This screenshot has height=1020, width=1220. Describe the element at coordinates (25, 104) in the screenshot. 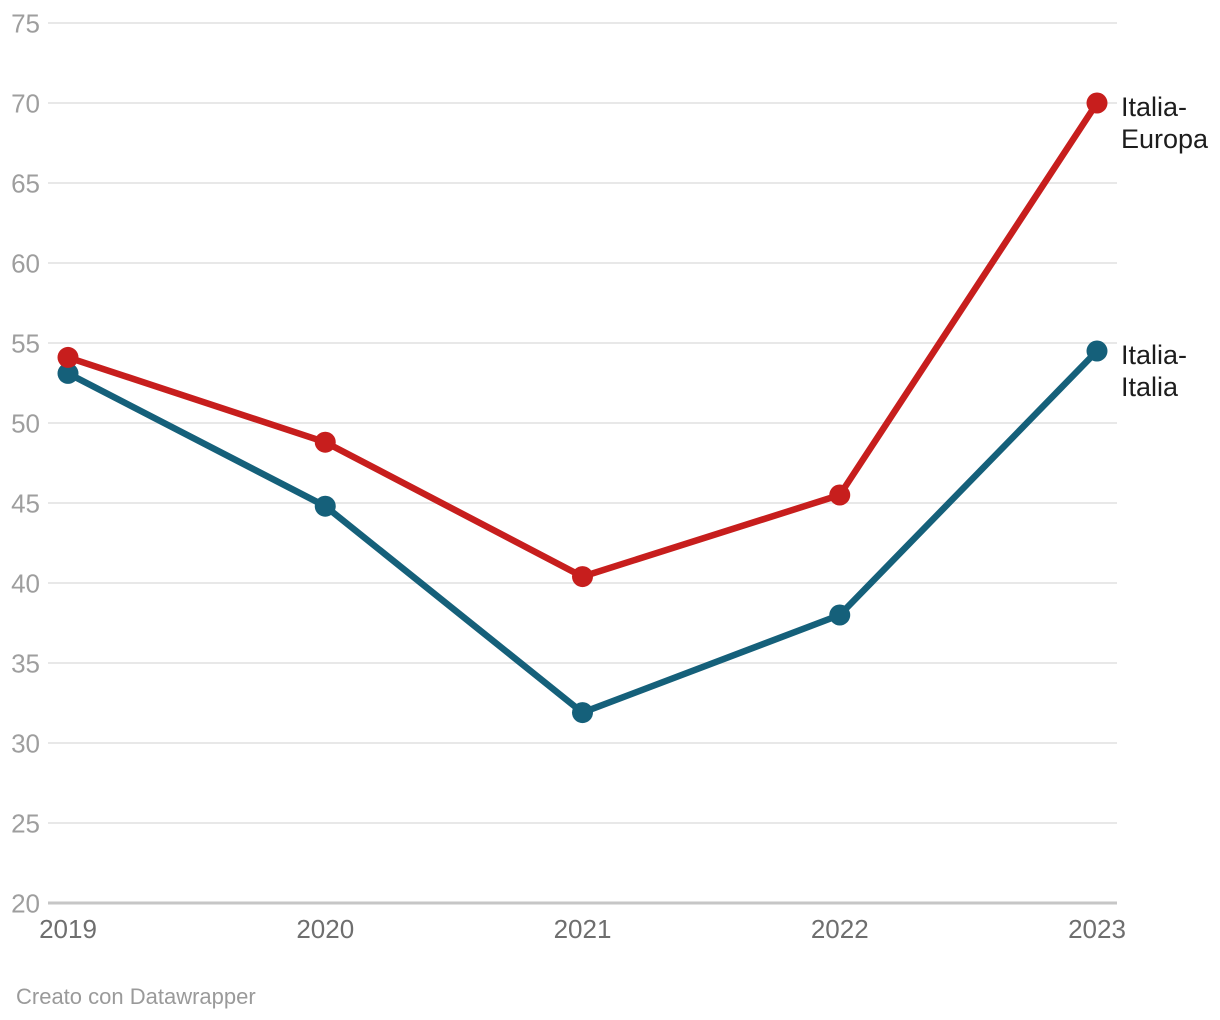

I see `y-tick-label: 70` at that location.